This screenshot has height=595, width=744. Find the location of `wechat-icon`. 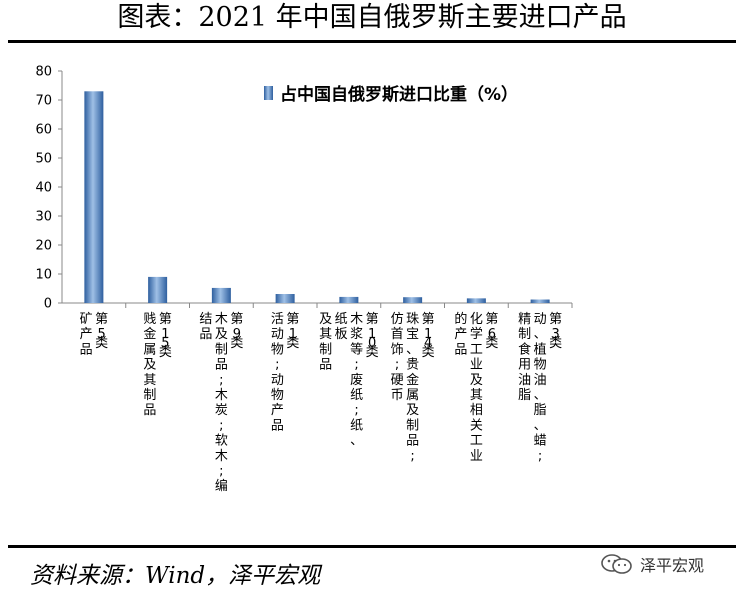

wechat-icon is located at coordinates (616, 564).